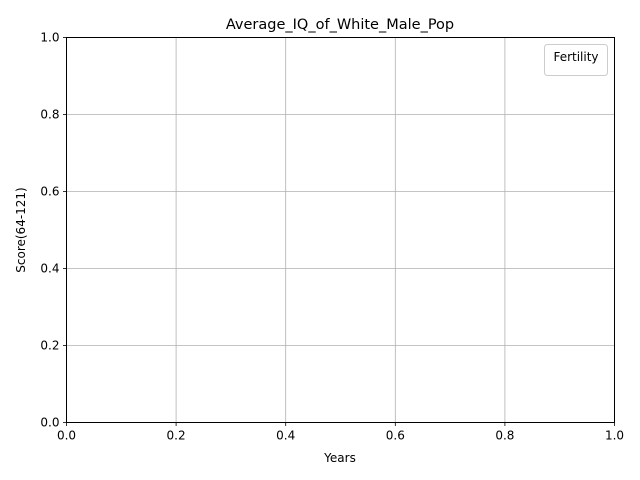 Image resolution: width=640 pixels, height=480 pixels. What do you see at coordinates (504, 436) in the screenshot?
I see `x-tick-label: 0.8` at bounding box center [504, 436].